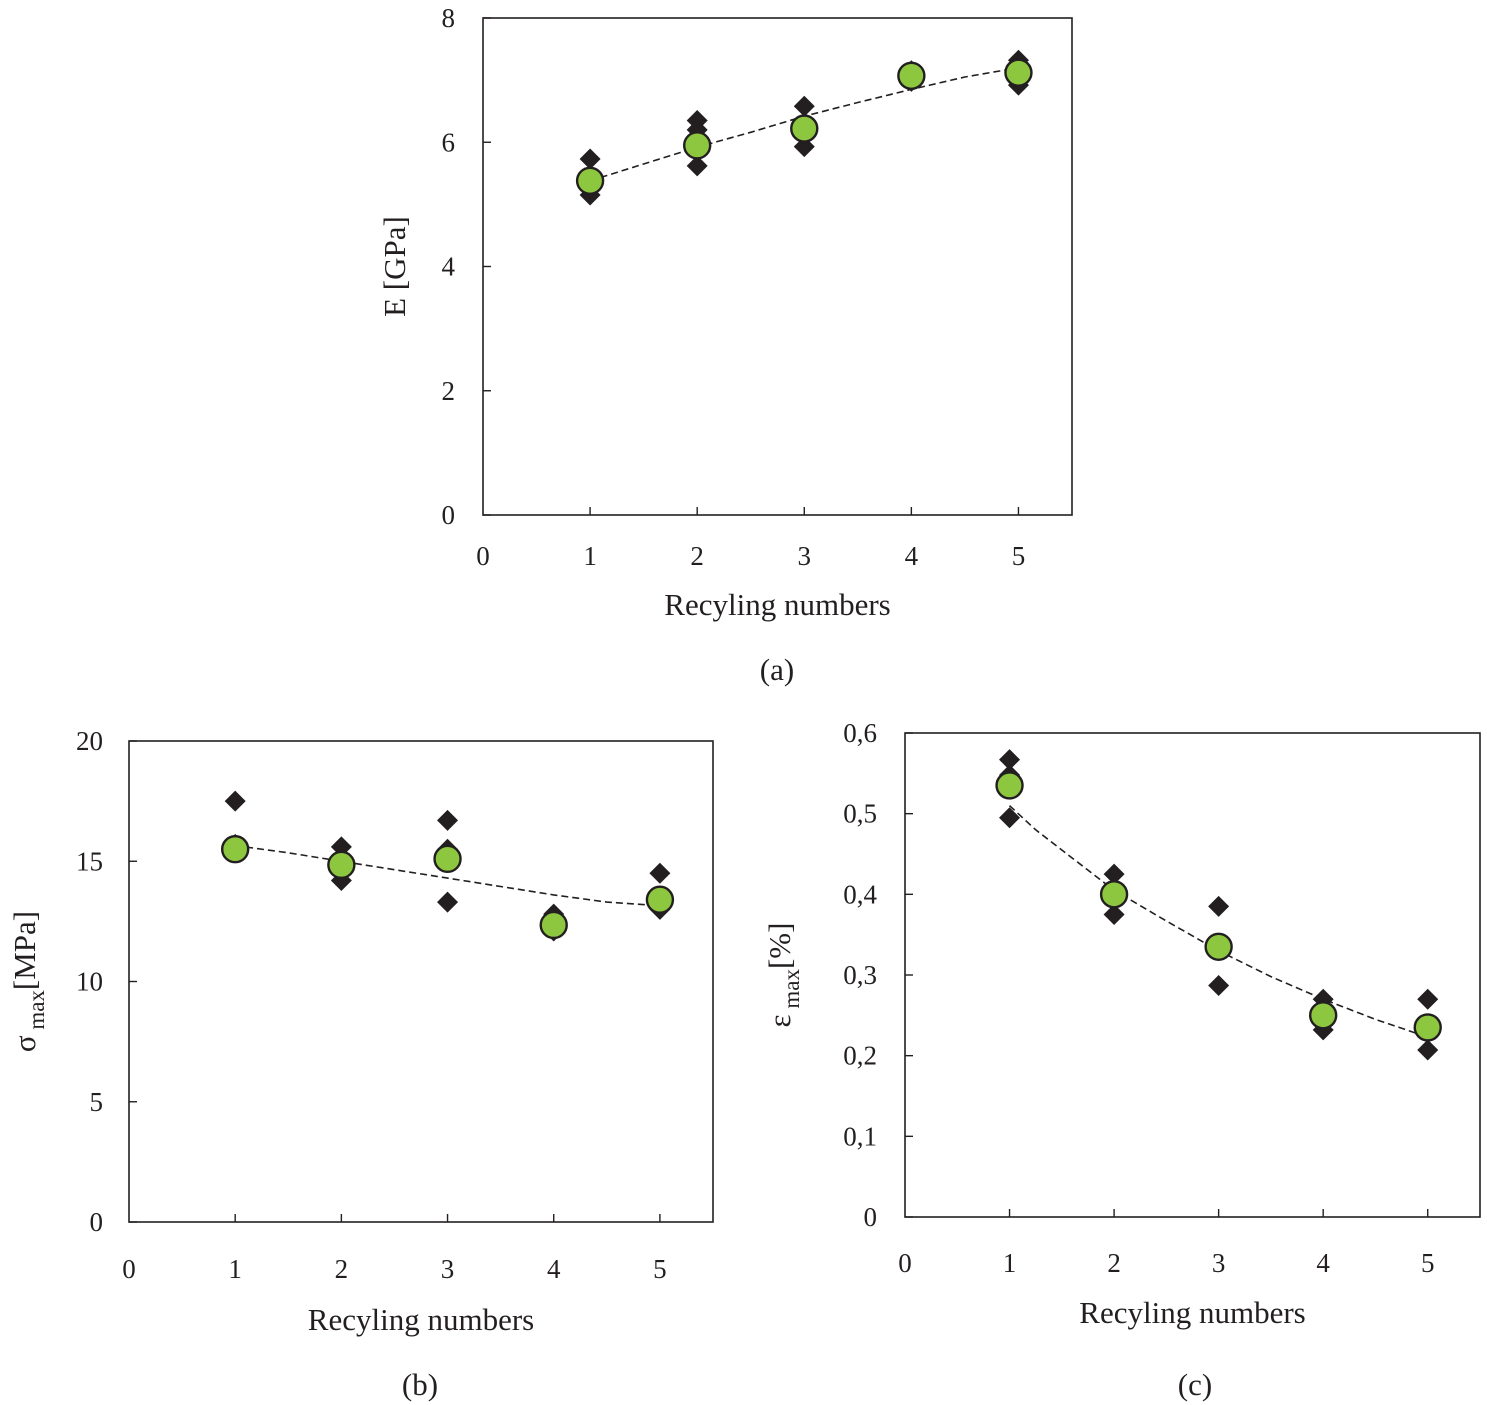 This screenshot has width=1487, height=1405. Describe the element at coordinates (554, 1269) in the screenshot. I see `b-xtick-label: 4` at that location.